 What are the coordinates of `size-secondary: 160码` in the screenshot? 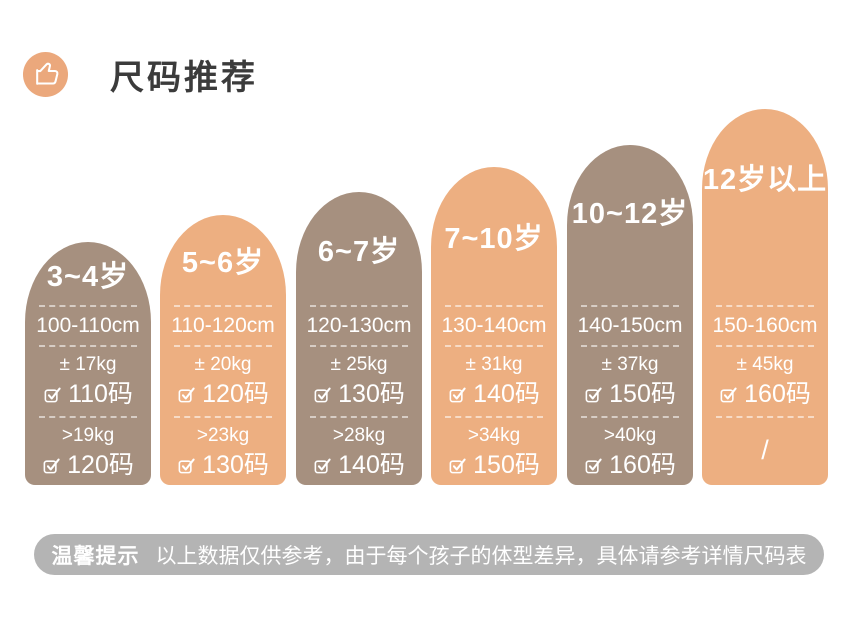 It's located at (630, 465).